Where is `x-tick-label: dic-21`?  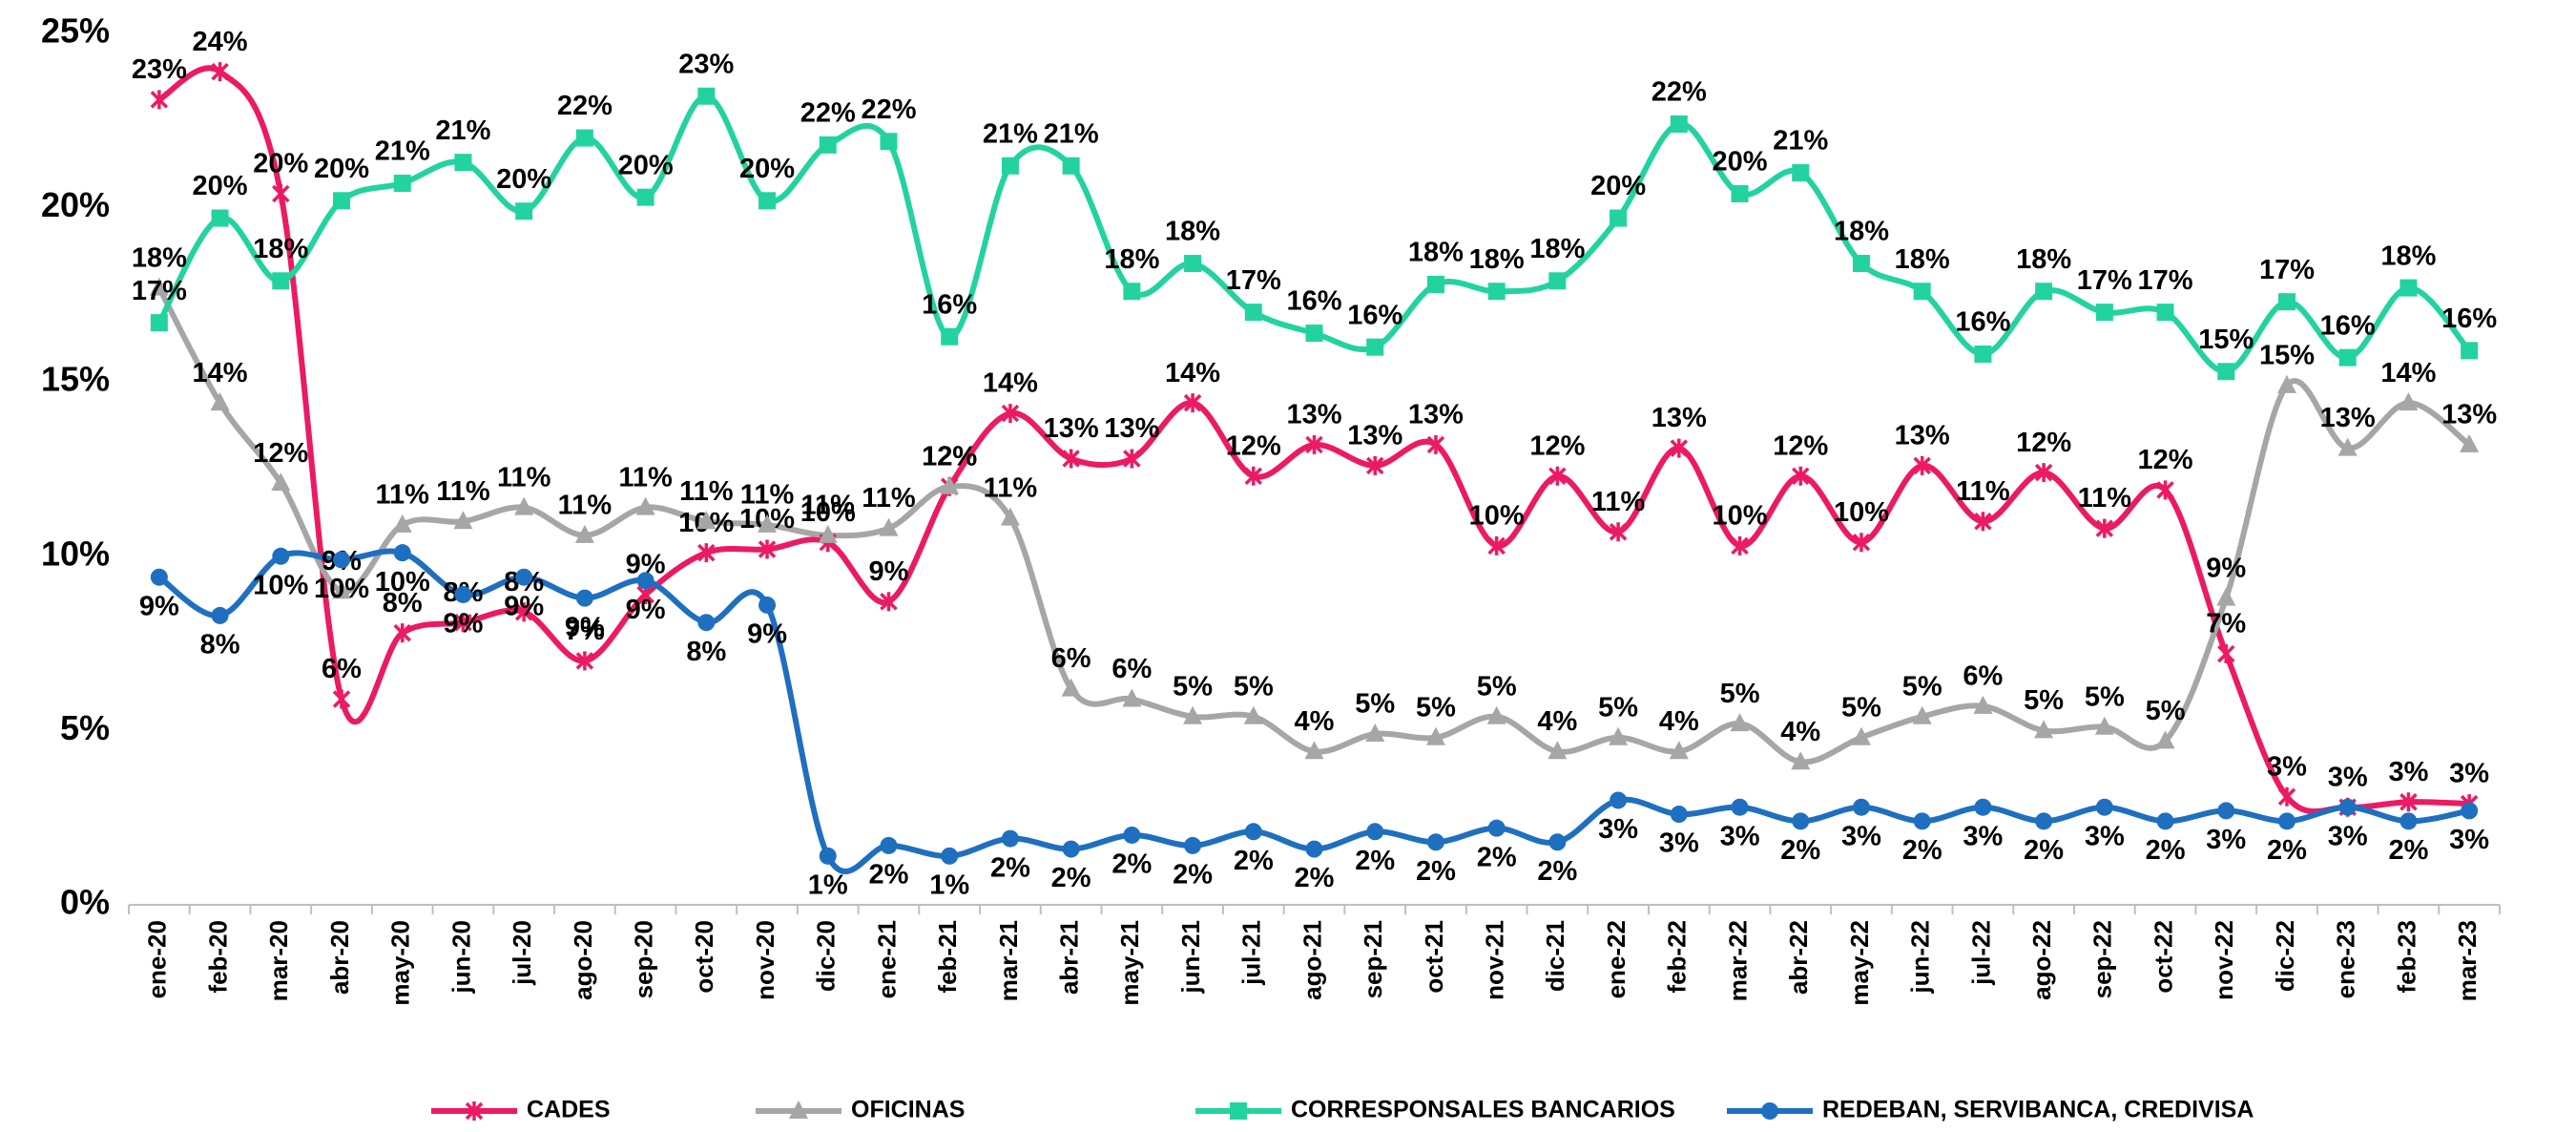
x-tick-label: dic-21 is located at coordinates (1555, 956).